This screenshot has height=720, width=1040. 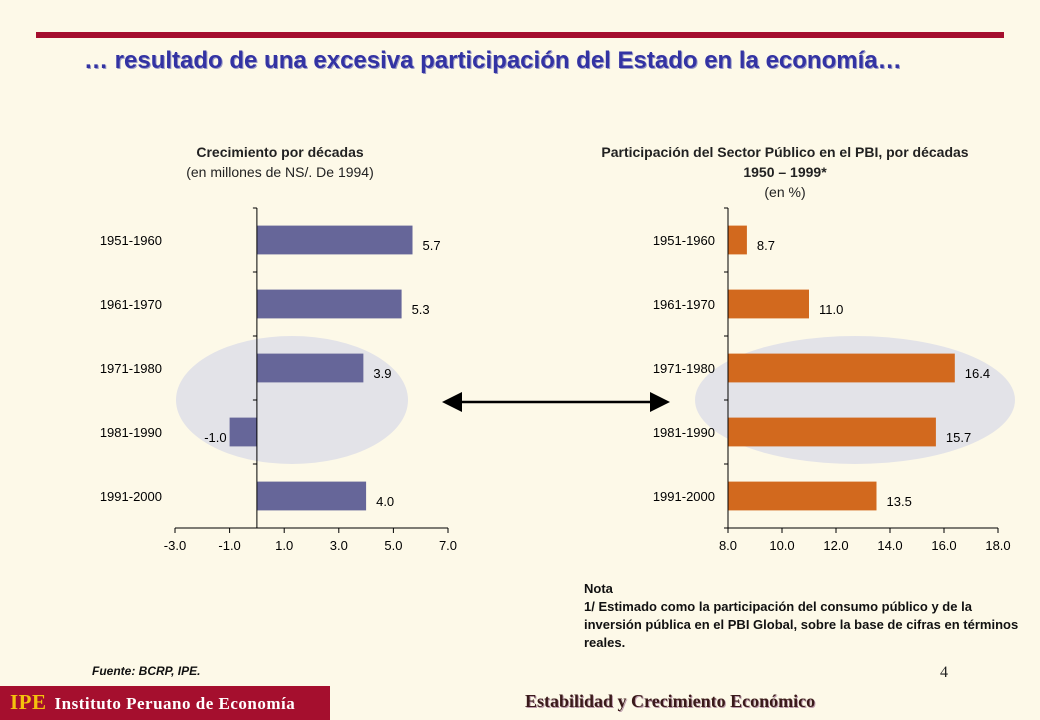 I want to click on left-value-label: 5.7, so click(x=432, y=245).